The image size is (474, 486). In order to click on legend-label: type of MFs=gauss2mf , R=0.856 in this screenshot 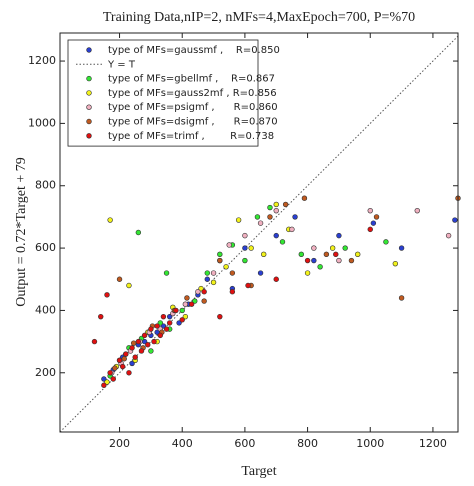, I will do `click(192, 93)`.